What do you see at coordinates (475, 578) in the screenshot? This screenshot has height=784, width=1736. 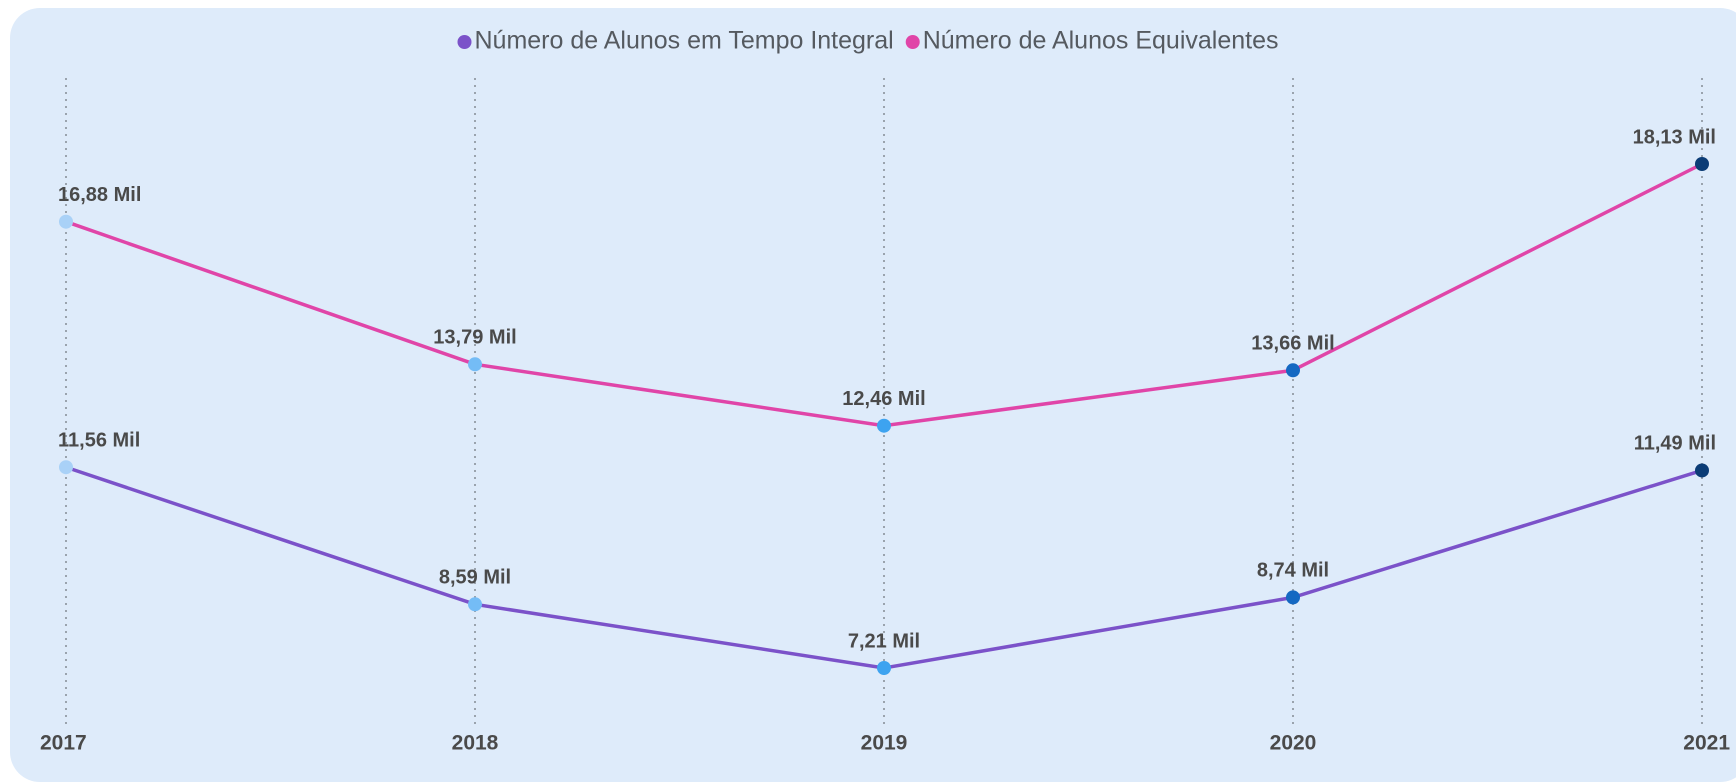 I see `data-label: 8,59 Mil` at bounding box center [475, 578].